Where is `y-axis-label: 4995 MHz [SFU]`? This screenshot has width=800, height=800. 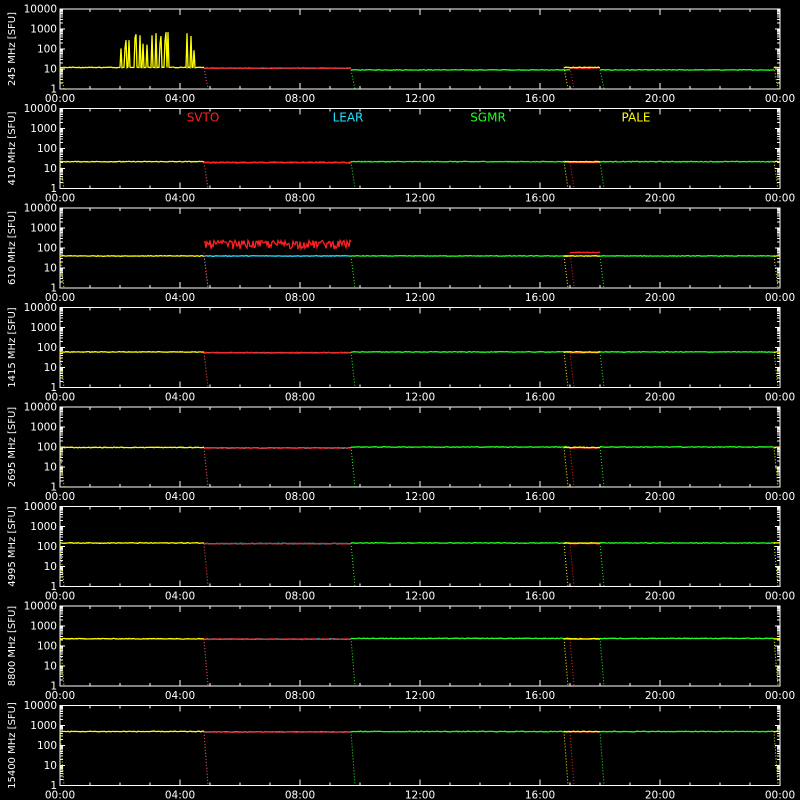
y-axis-label: 4995 MHz [SFU] is located at coordinates (12, 546).